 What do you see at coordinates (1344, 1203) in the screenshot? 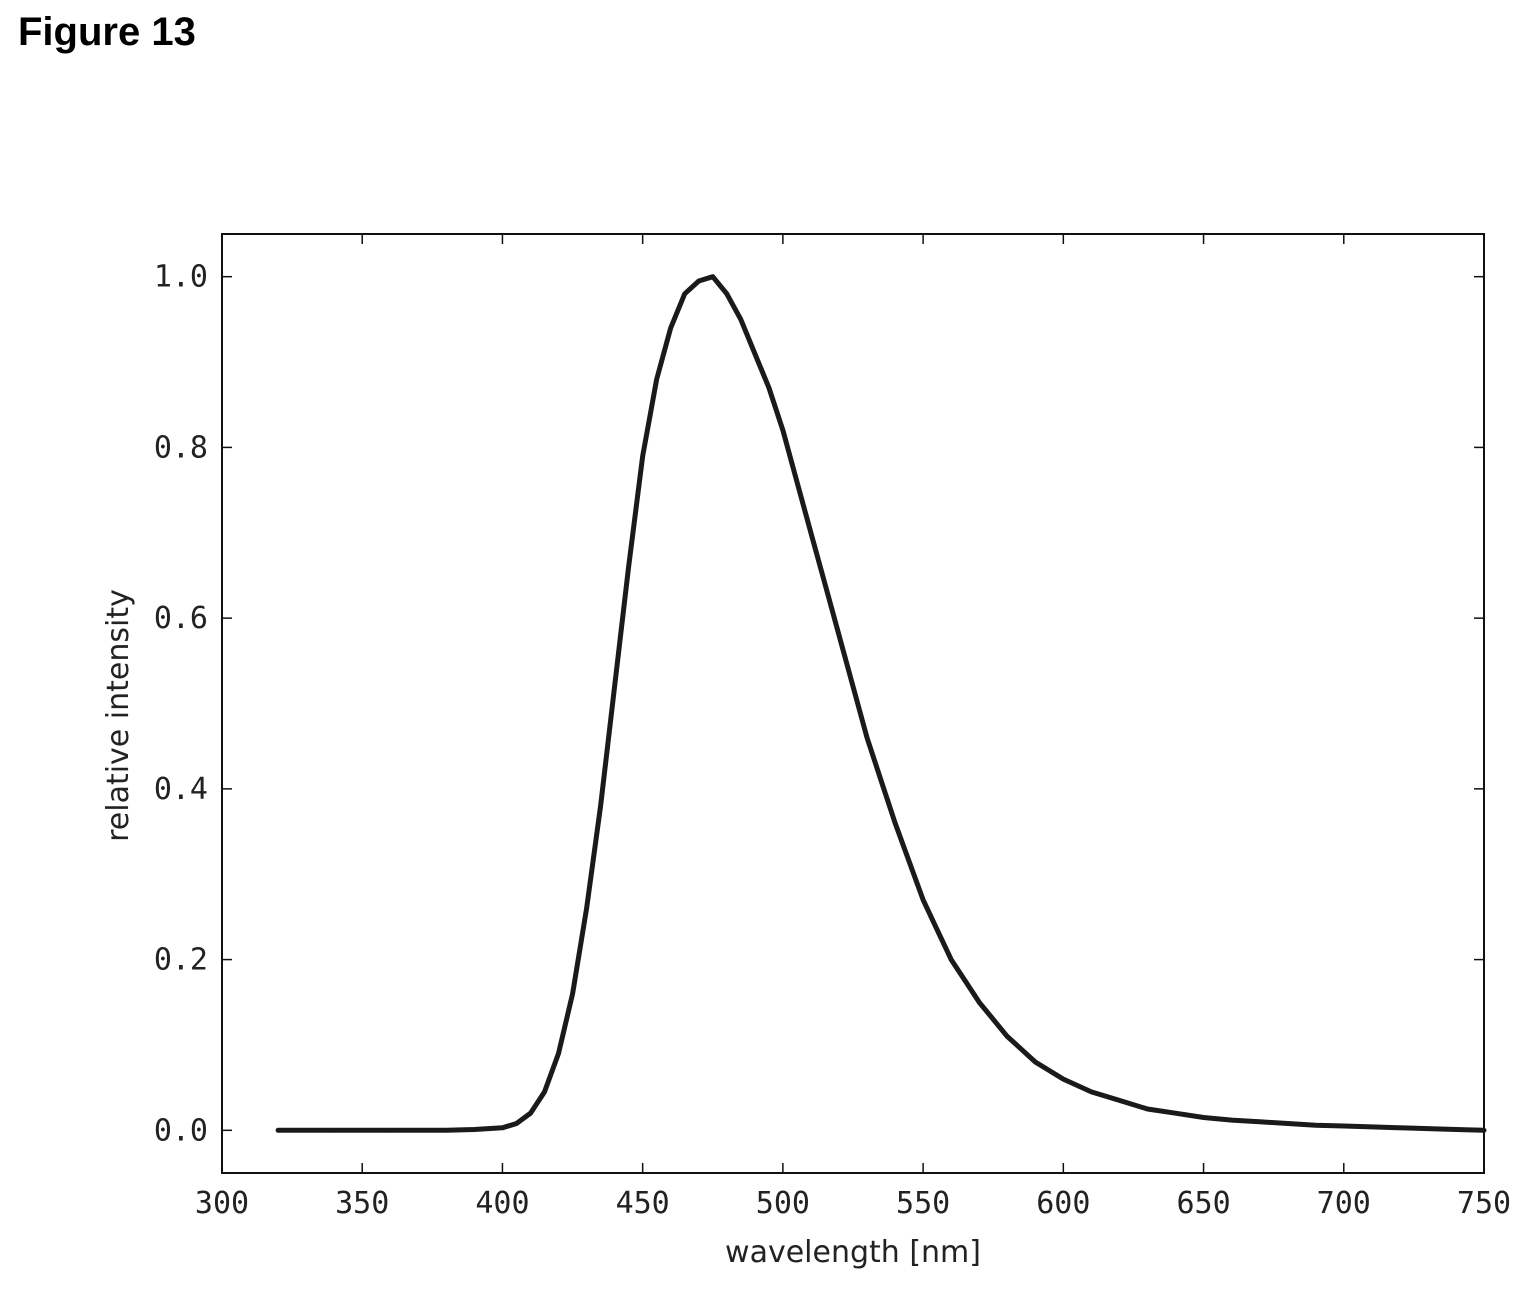
I see `x-tick-label: 700` at bounding box center [1344, 1203].